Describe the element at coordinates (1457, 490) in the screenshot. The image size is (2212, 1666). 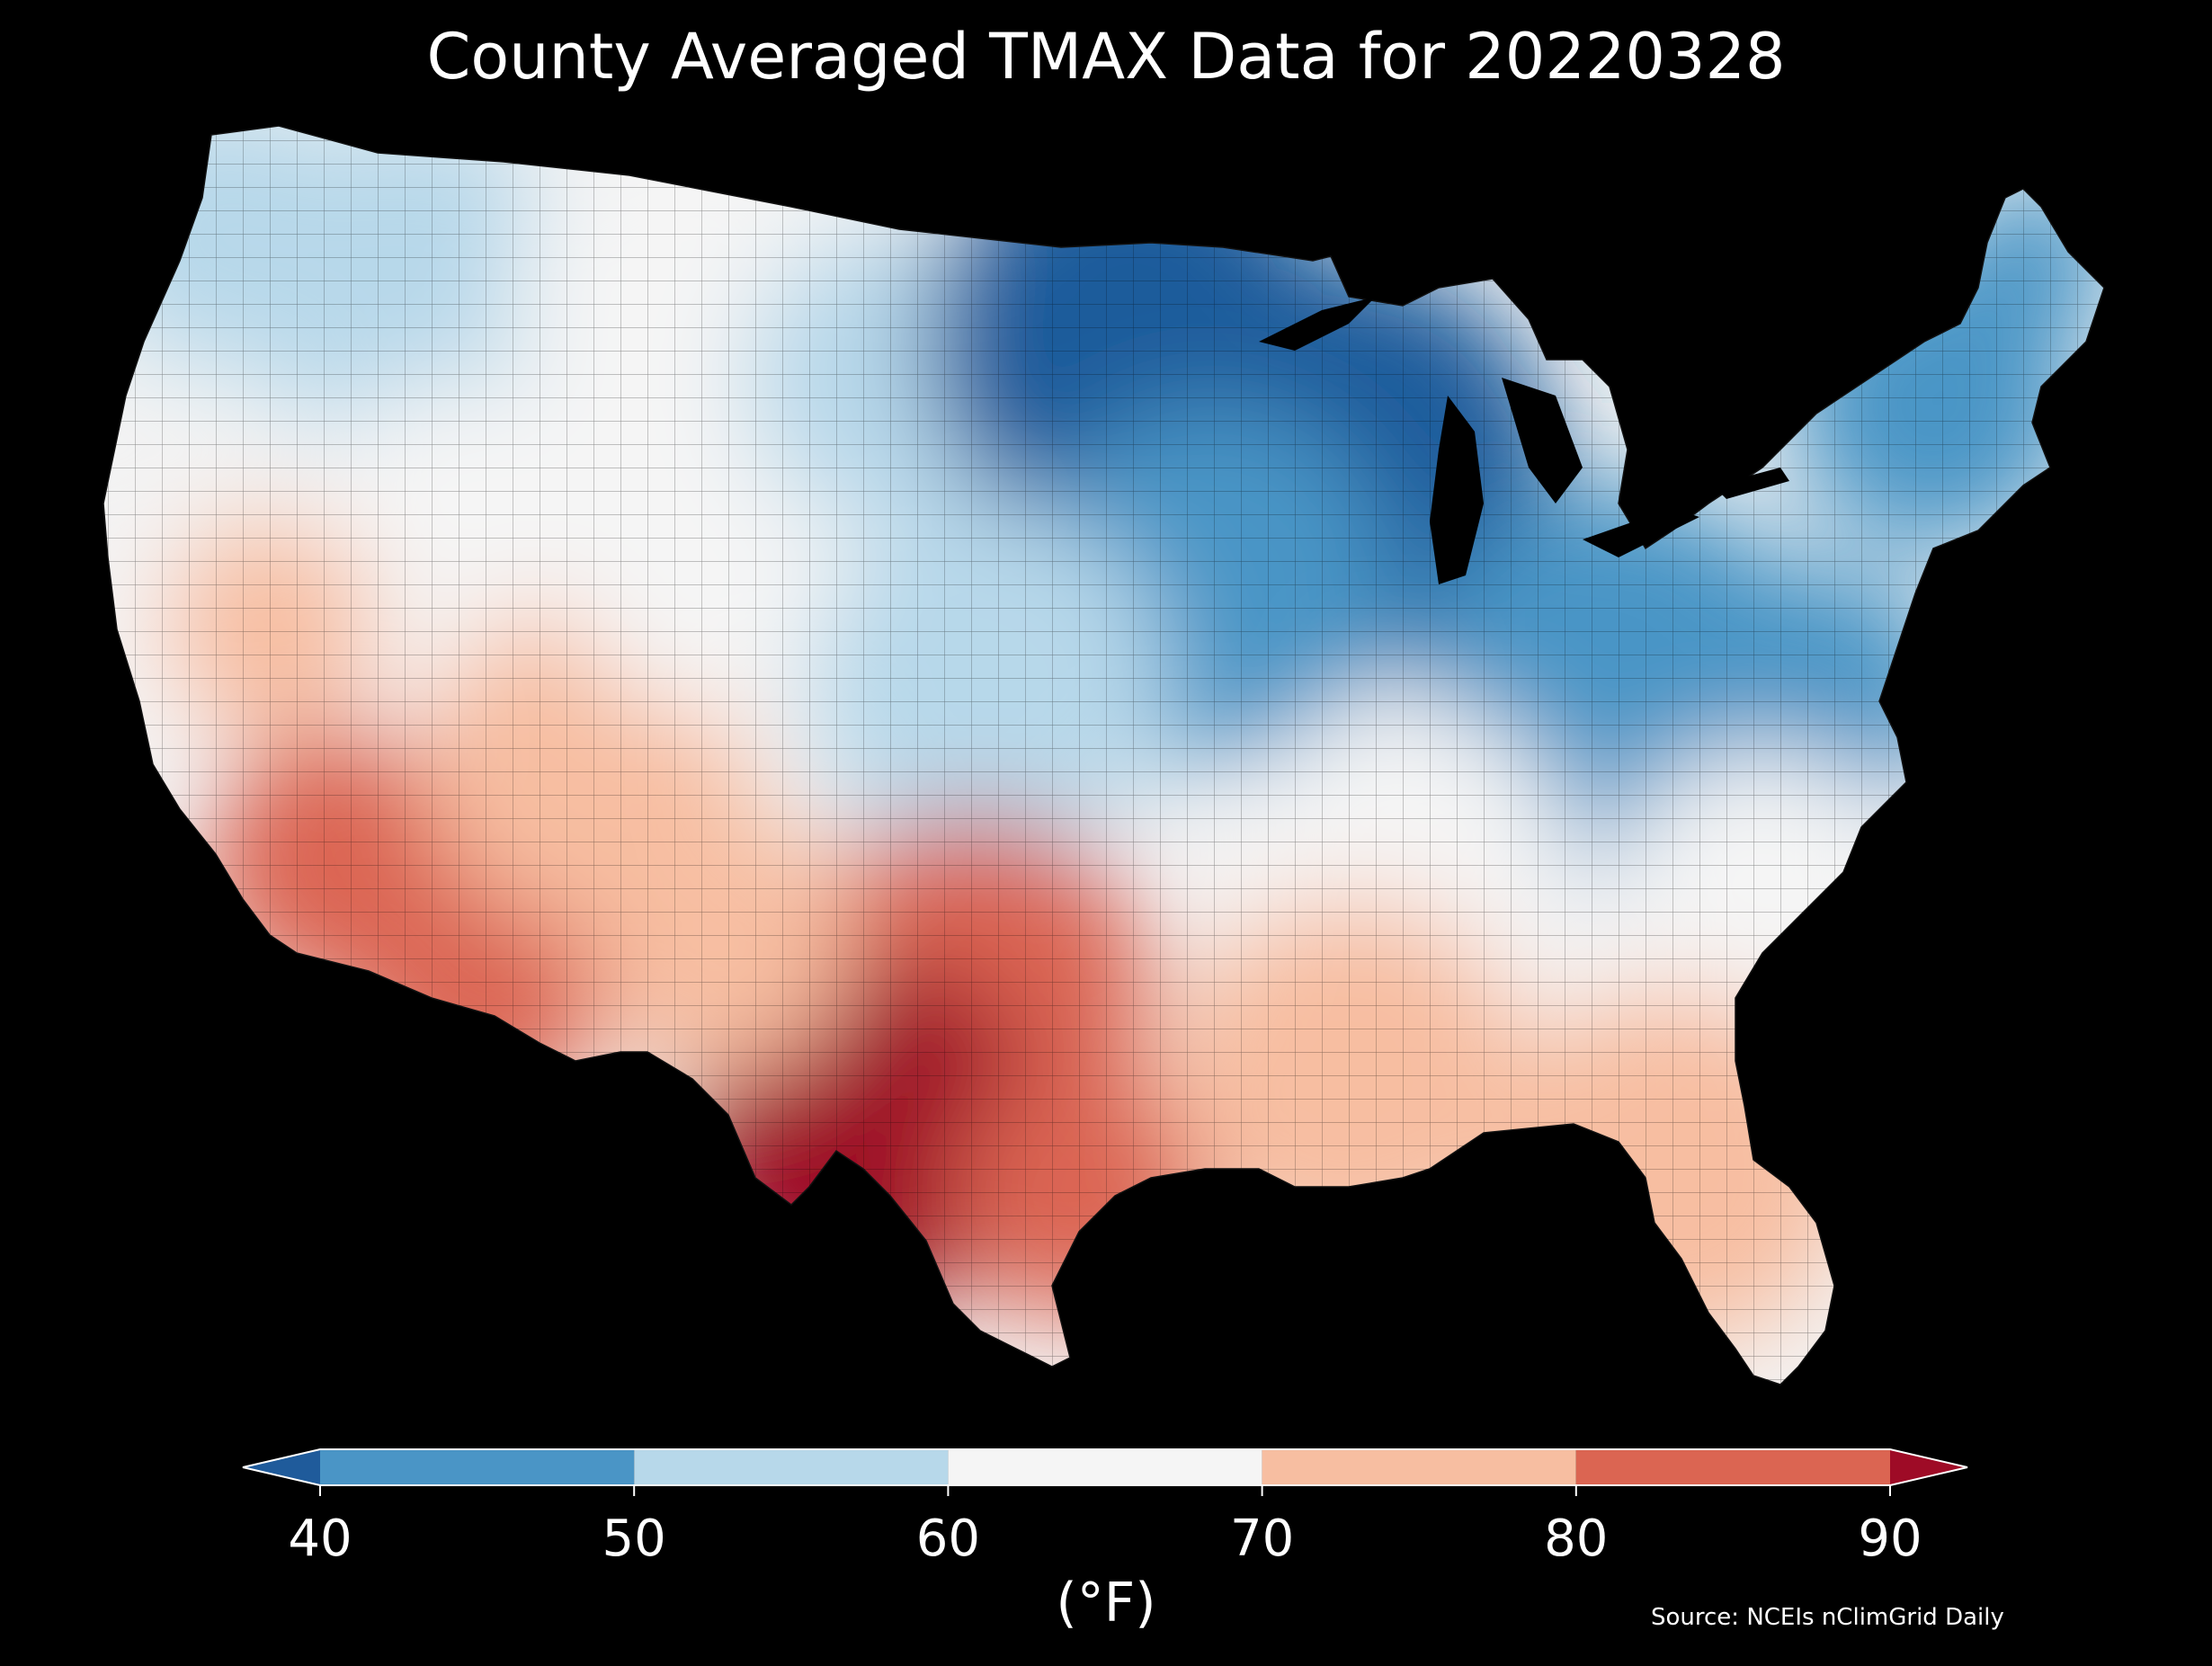
I see `lake-michigan` at that location.